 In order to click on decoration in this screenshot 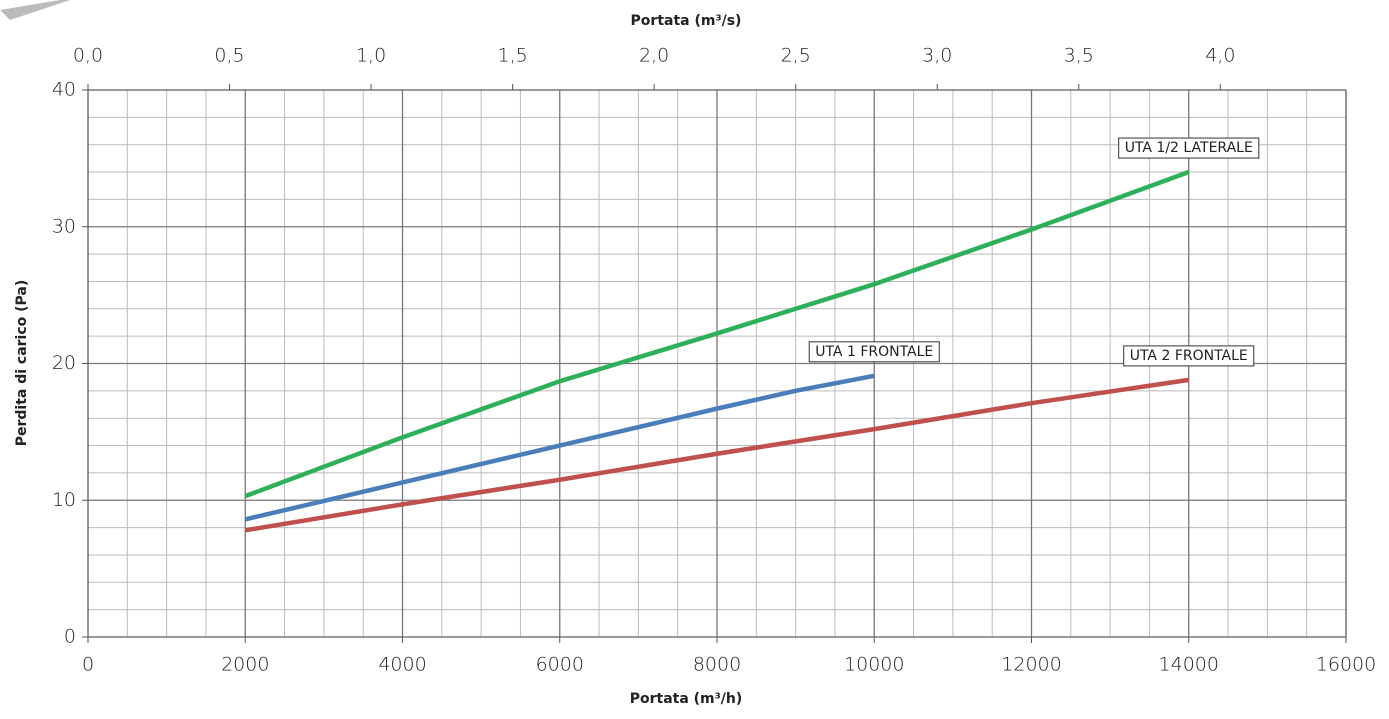, I will do `click(35, 10)`.